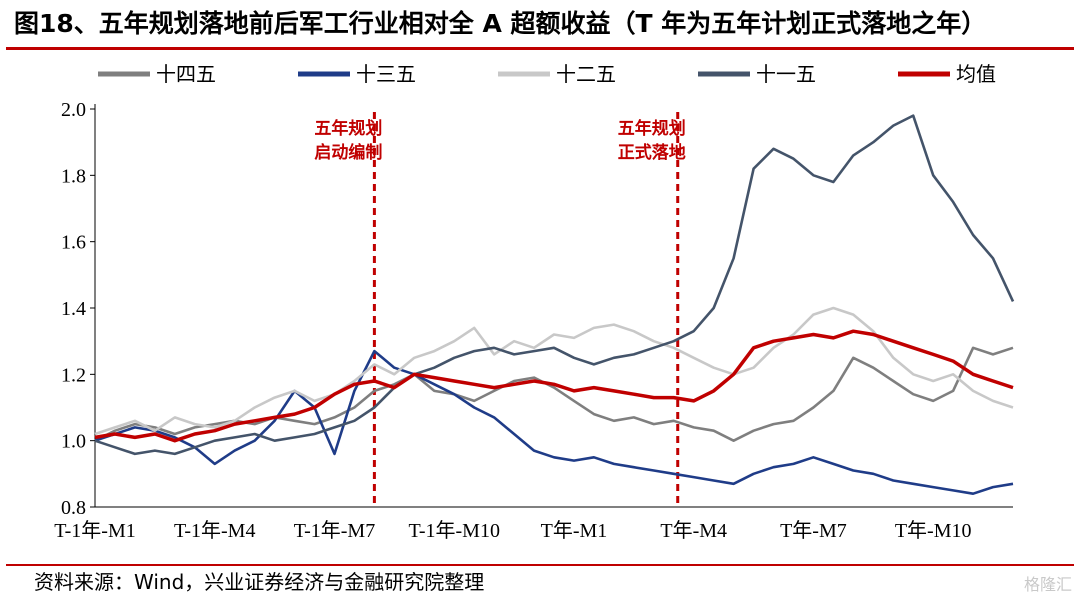  What do you see at coordinates (586, 74) in the screenshot?
I see `legend-label: 十二五` at bounding box center [586, 74].